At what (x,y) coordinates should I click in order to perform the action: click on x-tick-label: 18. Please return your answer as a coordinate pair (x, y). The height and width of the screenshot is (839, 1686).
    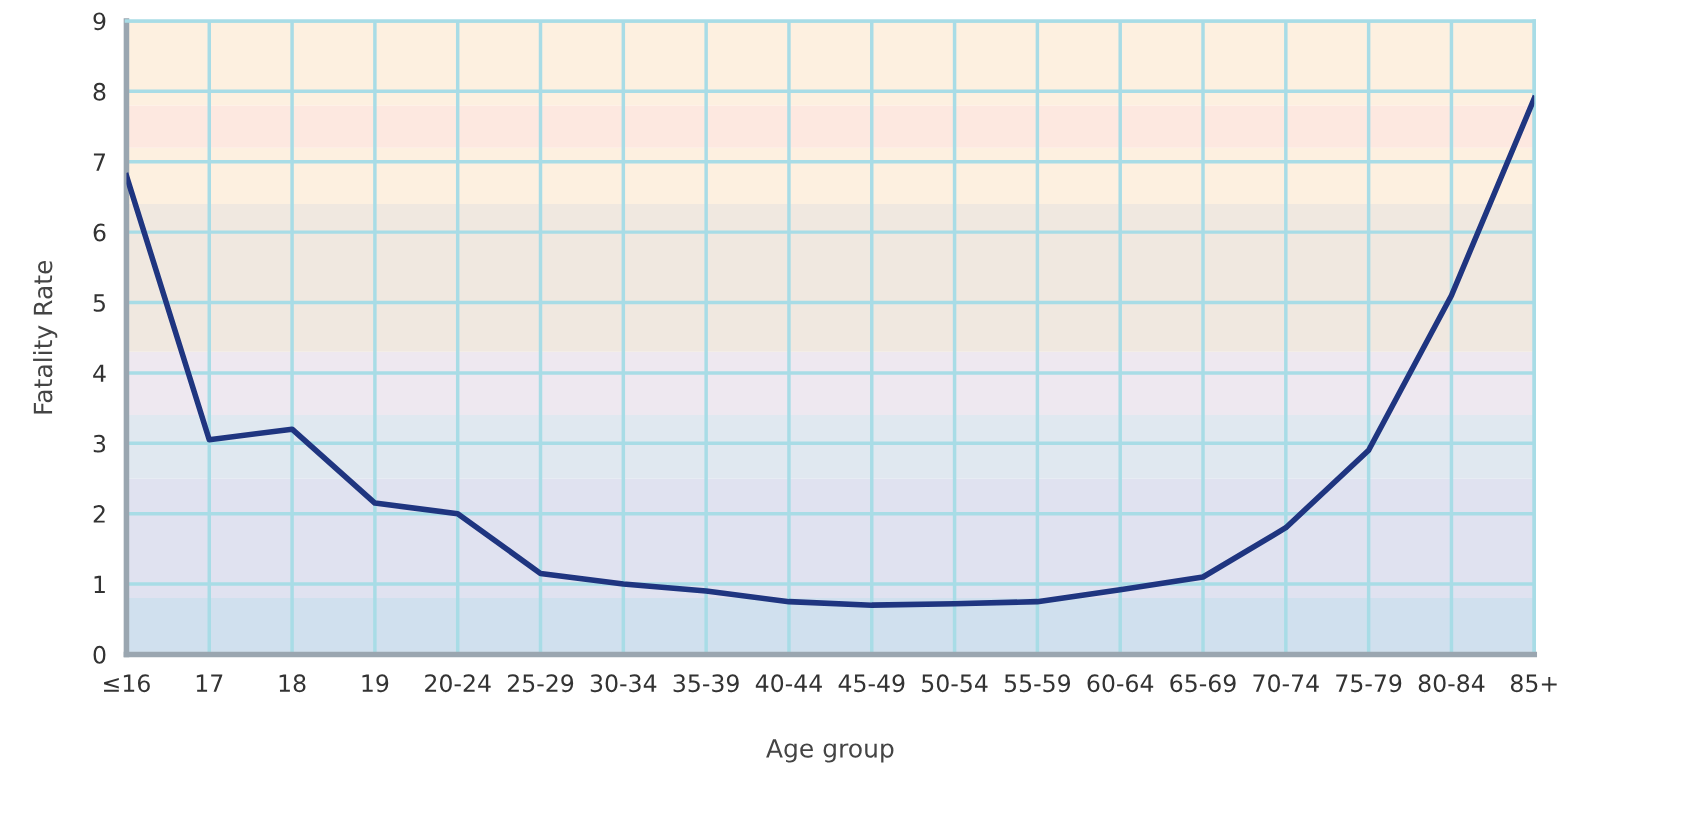
    Looking at the image, I should click on (292, 683).